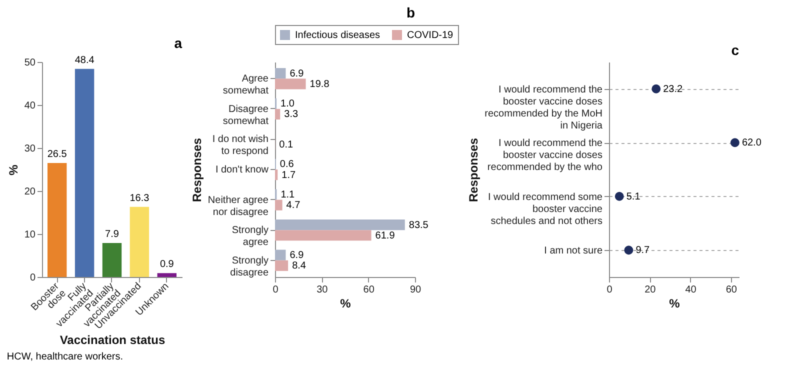 Image resolution: width=788 pixels, height=391 pixels. Describe the element at coordinates (30, 63) in the screenshot. I see `y-tick-label: 50` at that location.